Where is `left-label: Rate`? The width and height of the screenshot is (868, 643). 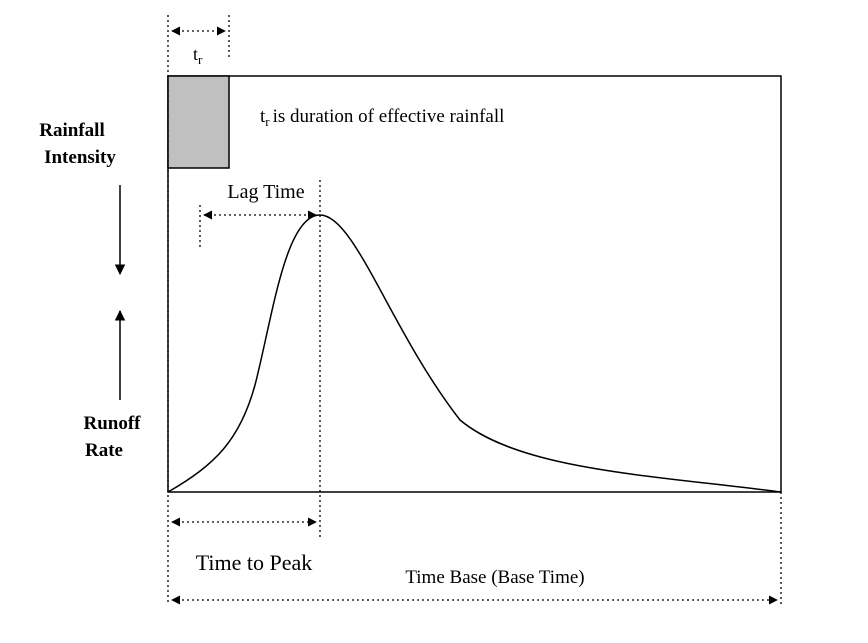
left-label: Rate is located at coordinates (104, 450).